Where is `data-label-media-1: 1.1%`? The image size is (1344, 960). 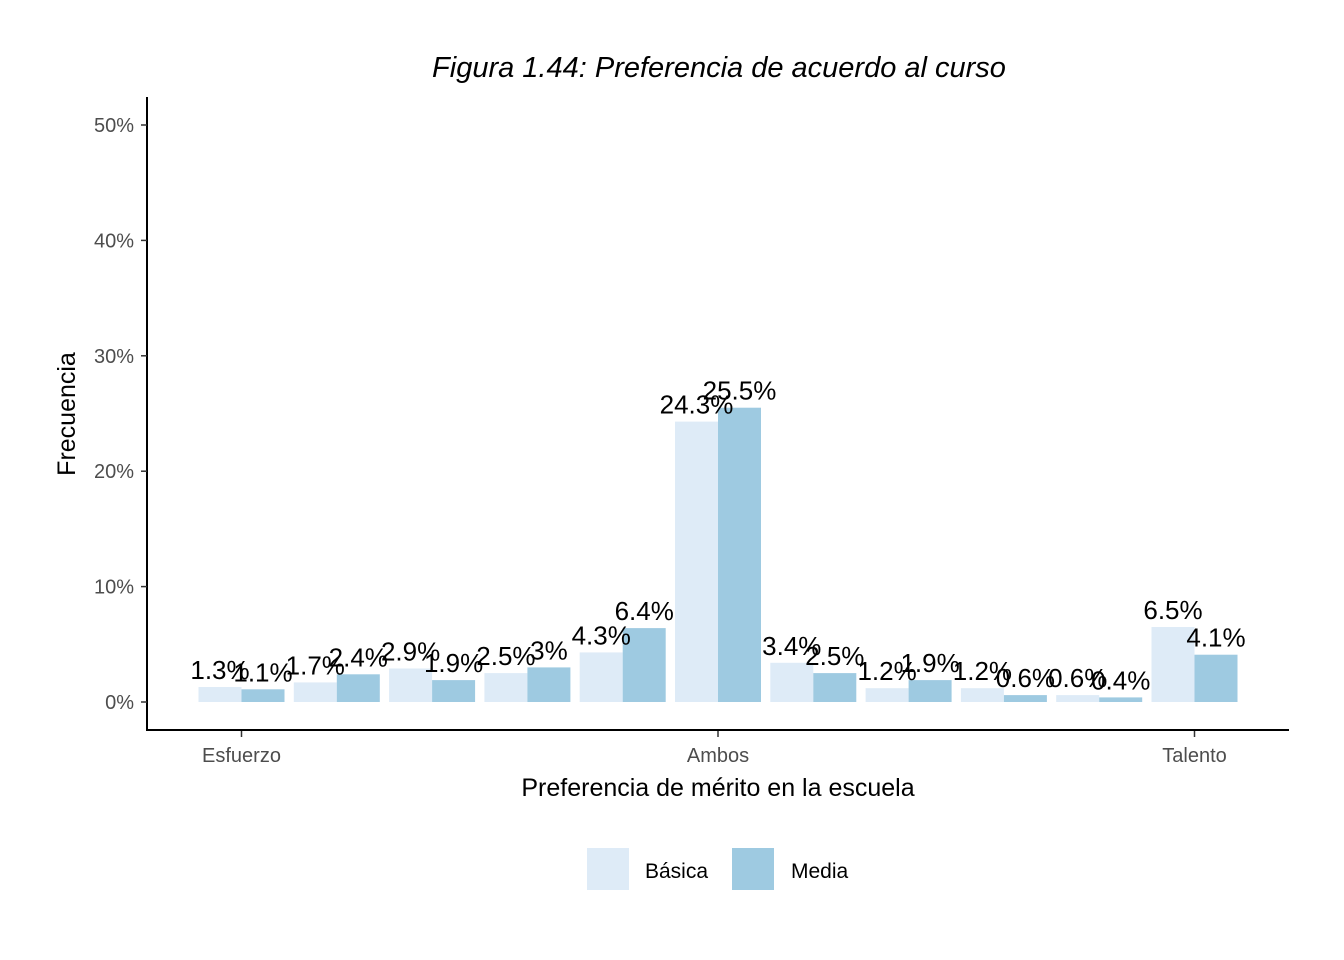 data-label-media-1: 1.1% is located at coordinates (262, 672).